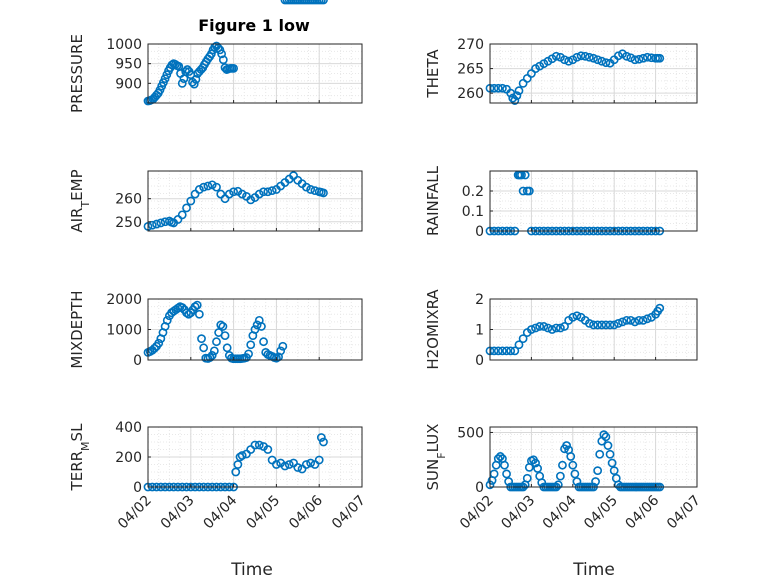 This screenshot has height=583, width=778. I want to click on y-axis-label: MIXDEPTH, so click(77, 329).